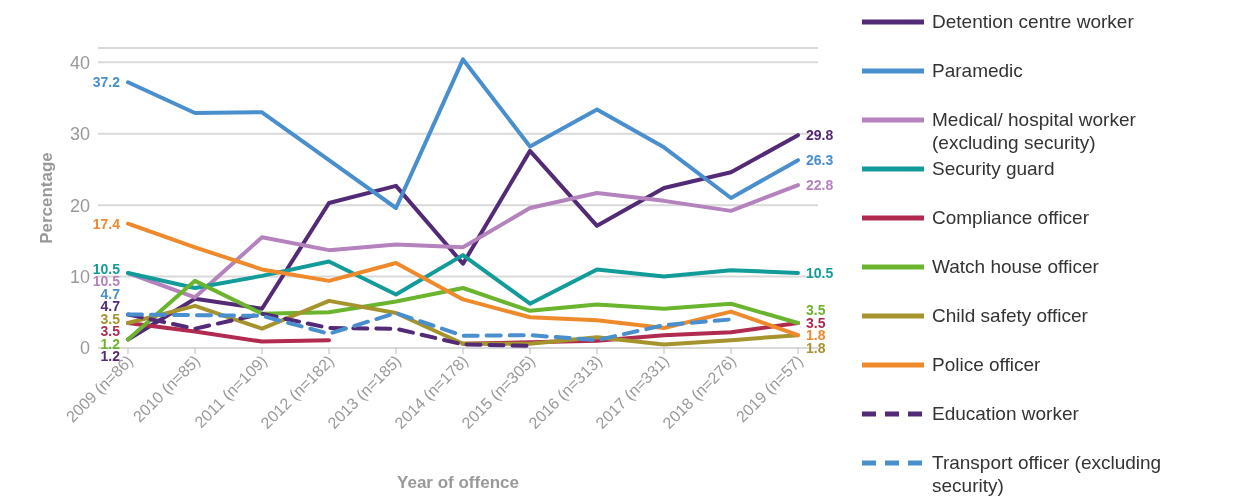  What do you see at coordinates (1010, 315) in the screenshot?
I see `legend-label: Child safety officer` at bounding box center [1010, 315].